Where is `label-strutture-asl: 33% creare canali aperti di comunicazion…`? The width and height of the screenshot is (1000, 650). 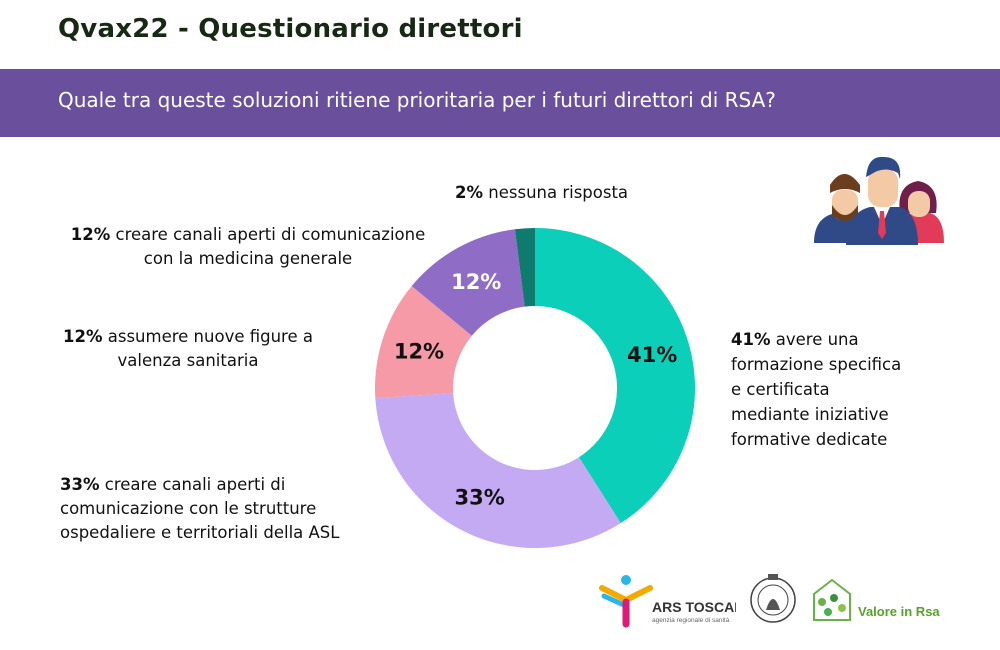
label-strutture-asl: 33% creare canali aperti di comunicazion… is located at coordinates (200, 508).